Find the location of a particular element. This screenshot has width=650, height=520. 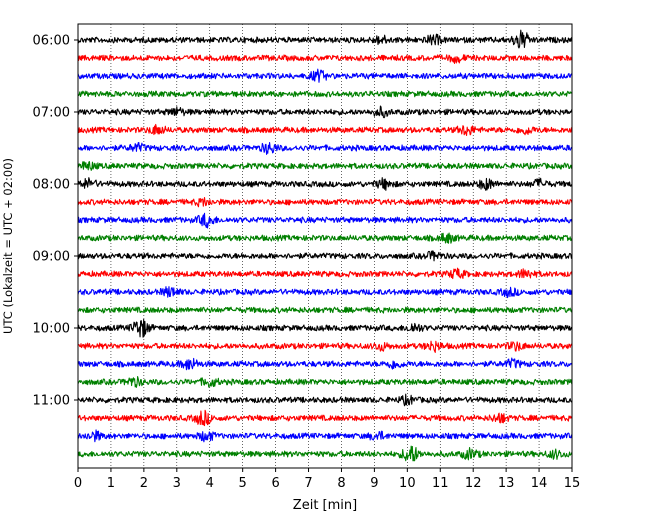

x-tick-label: 0 is located at coordinates (78, 483).